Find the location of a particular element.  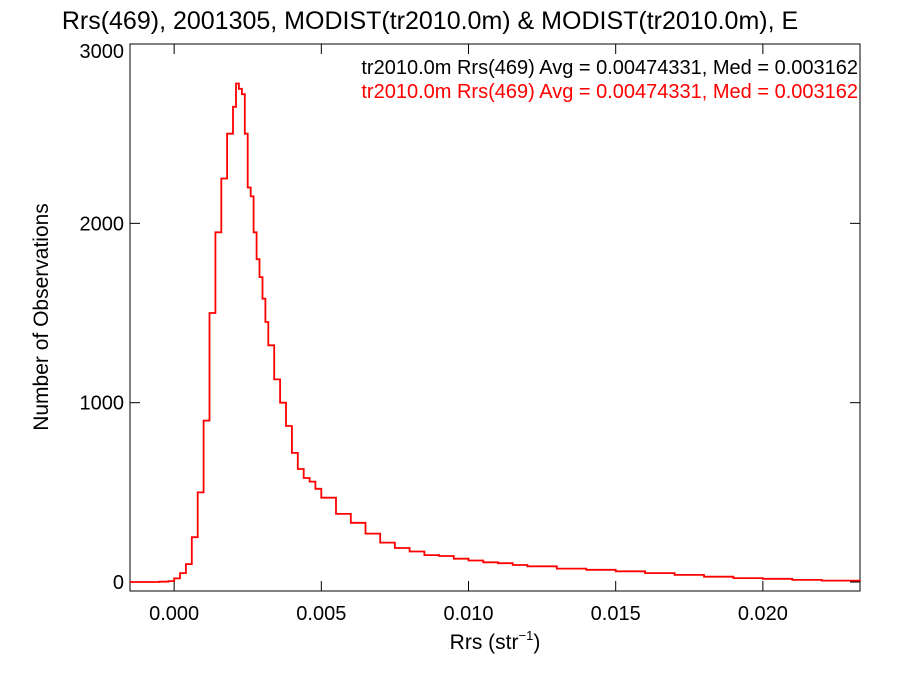

x-axis-title: Rrs (str−1) is located at coordinates (495, 641).